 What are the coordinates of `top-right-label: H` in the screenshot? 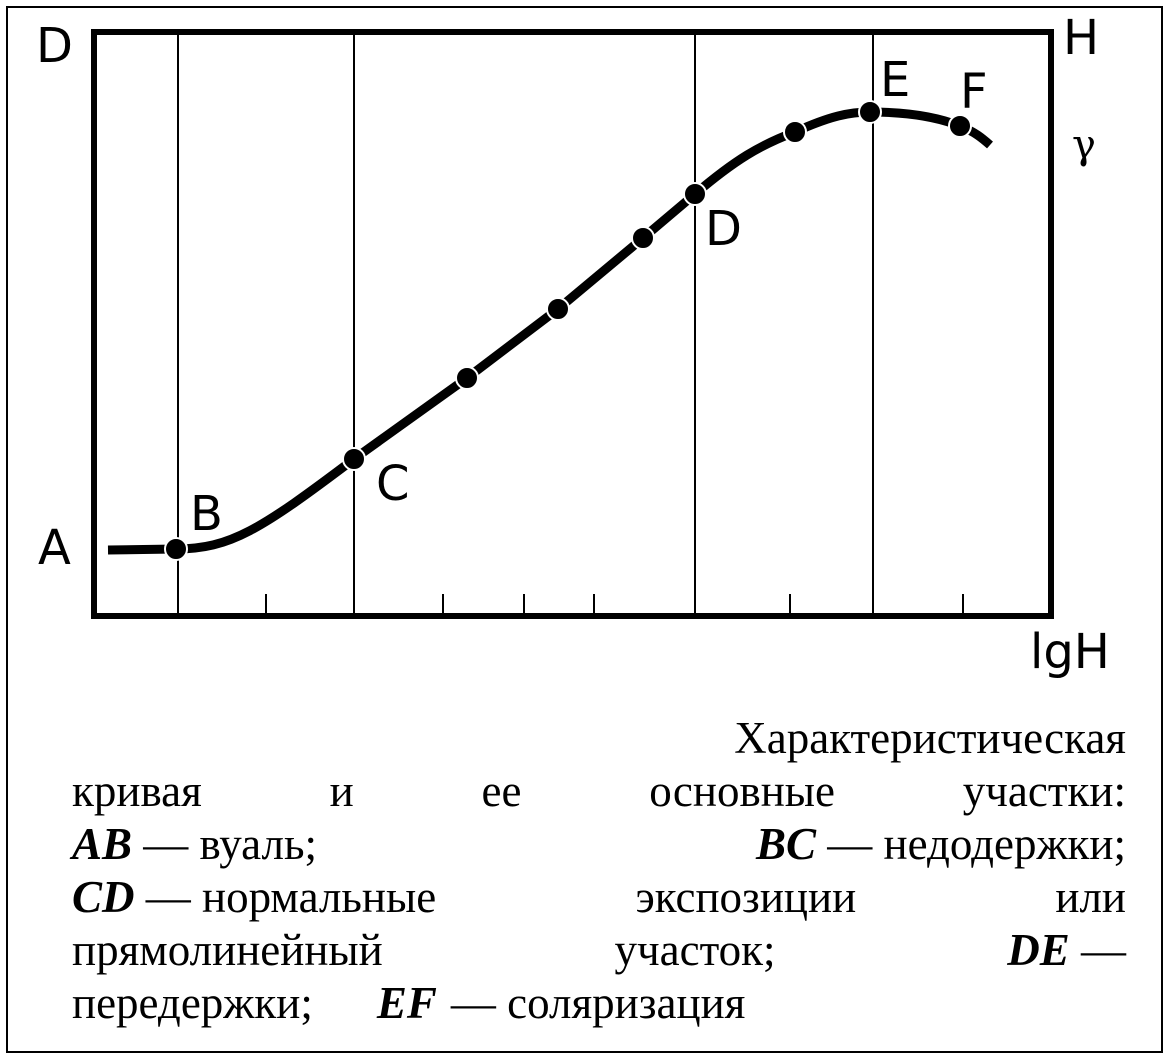 It's located at (1081, 38).